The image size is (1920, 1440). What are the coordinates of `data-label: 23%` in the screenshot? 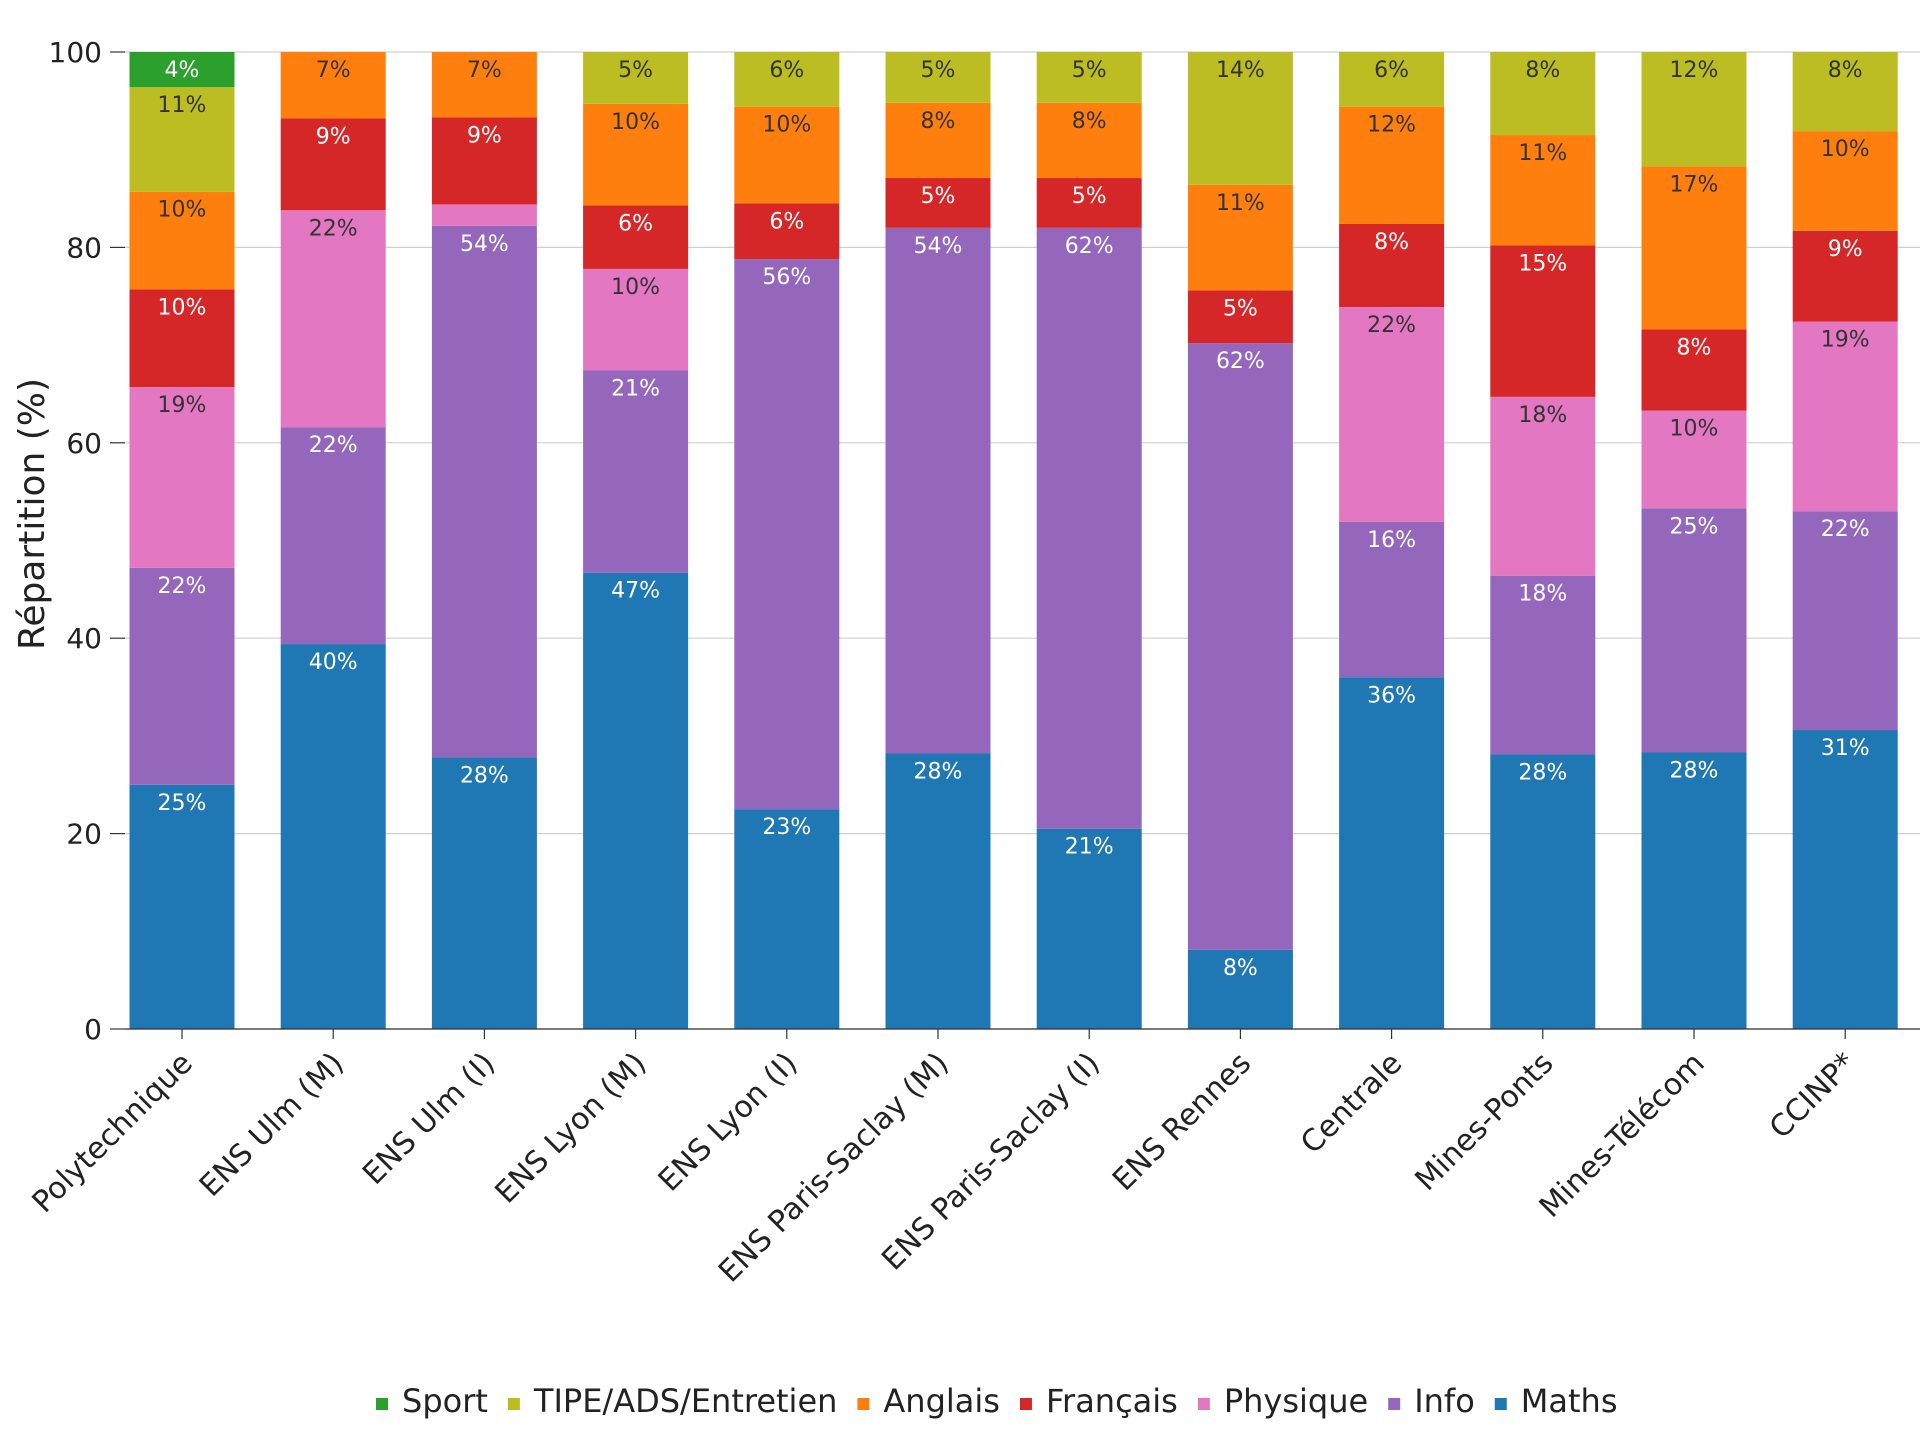 It's located at (786, 827).